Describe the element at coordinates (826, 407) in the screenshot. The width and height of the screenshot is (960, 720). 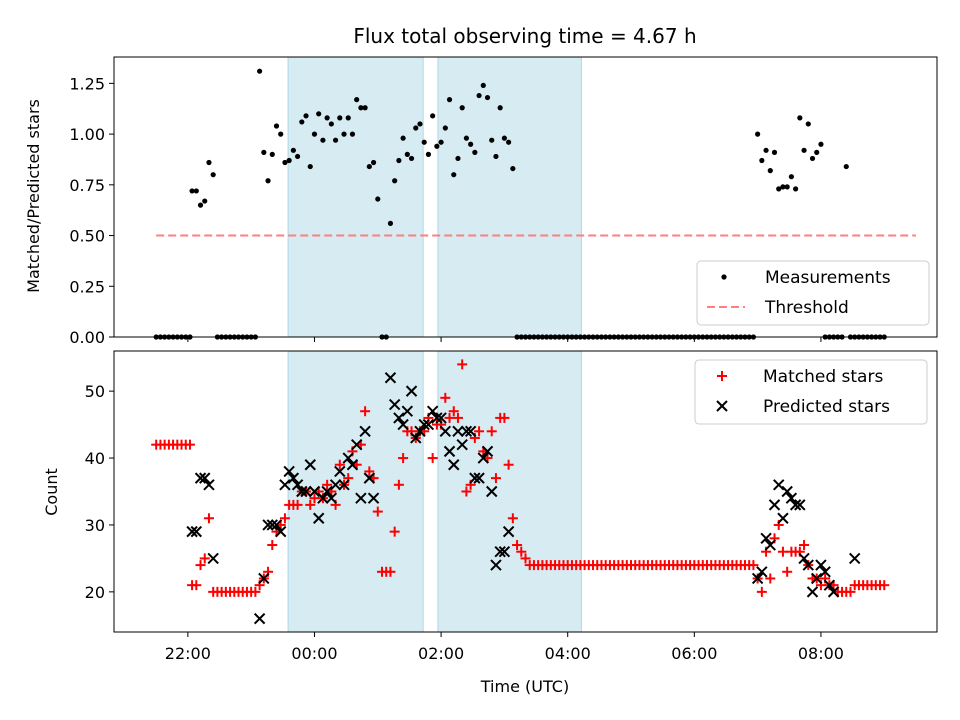
I see `legend-label: Predicted stars` at that location.